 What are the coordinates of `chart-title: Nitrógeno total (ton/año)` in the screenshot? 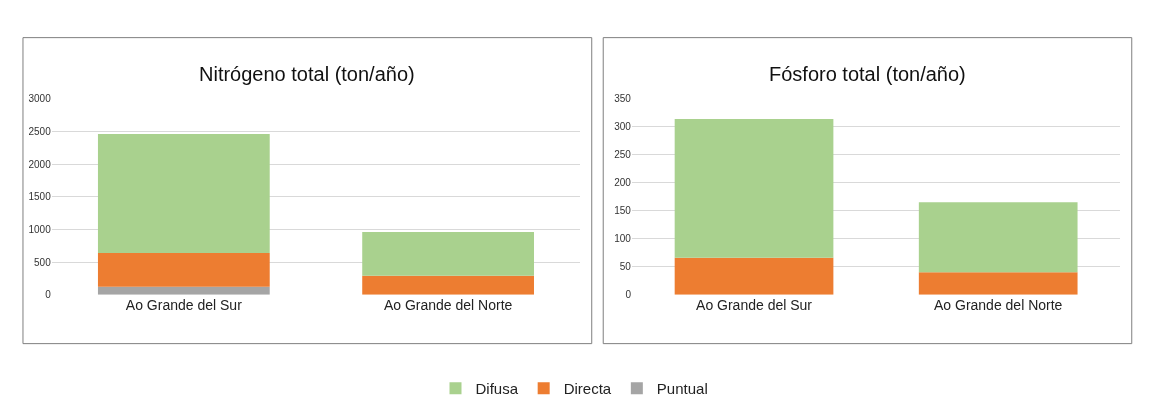 It's located at (307, 74).